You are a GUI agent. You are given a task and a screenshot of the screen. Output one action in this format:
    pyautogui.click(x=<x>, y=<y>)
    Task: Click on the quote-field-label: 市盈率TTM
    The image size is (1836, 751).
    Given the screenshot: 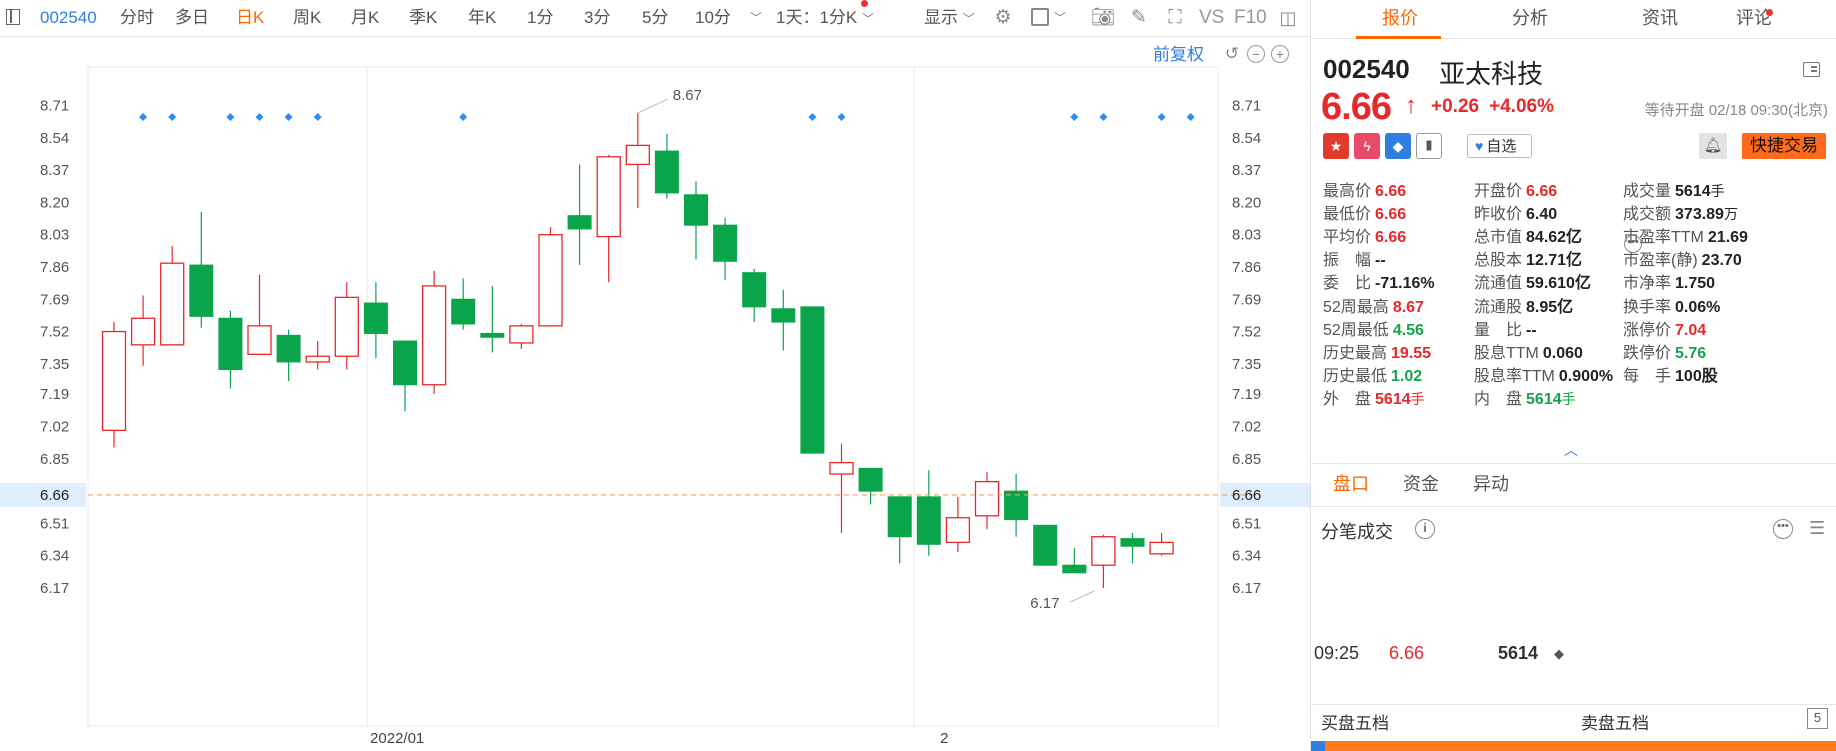 What is the action you would take?
    pyautogui.click(x=1663, y=238)
    